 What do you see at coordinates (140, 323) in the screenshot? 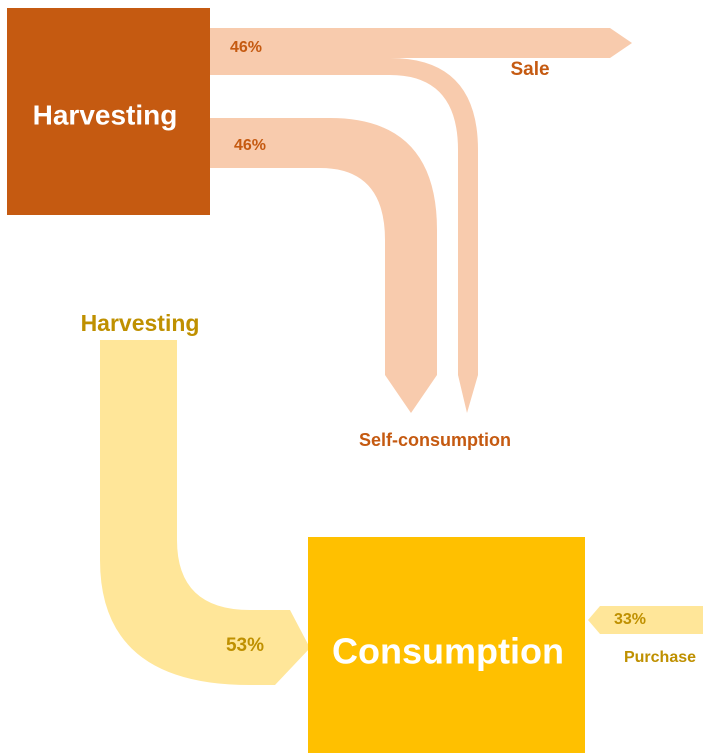
I see `harvesting-source-label: Harvesting` at bounding box center [140, 323].